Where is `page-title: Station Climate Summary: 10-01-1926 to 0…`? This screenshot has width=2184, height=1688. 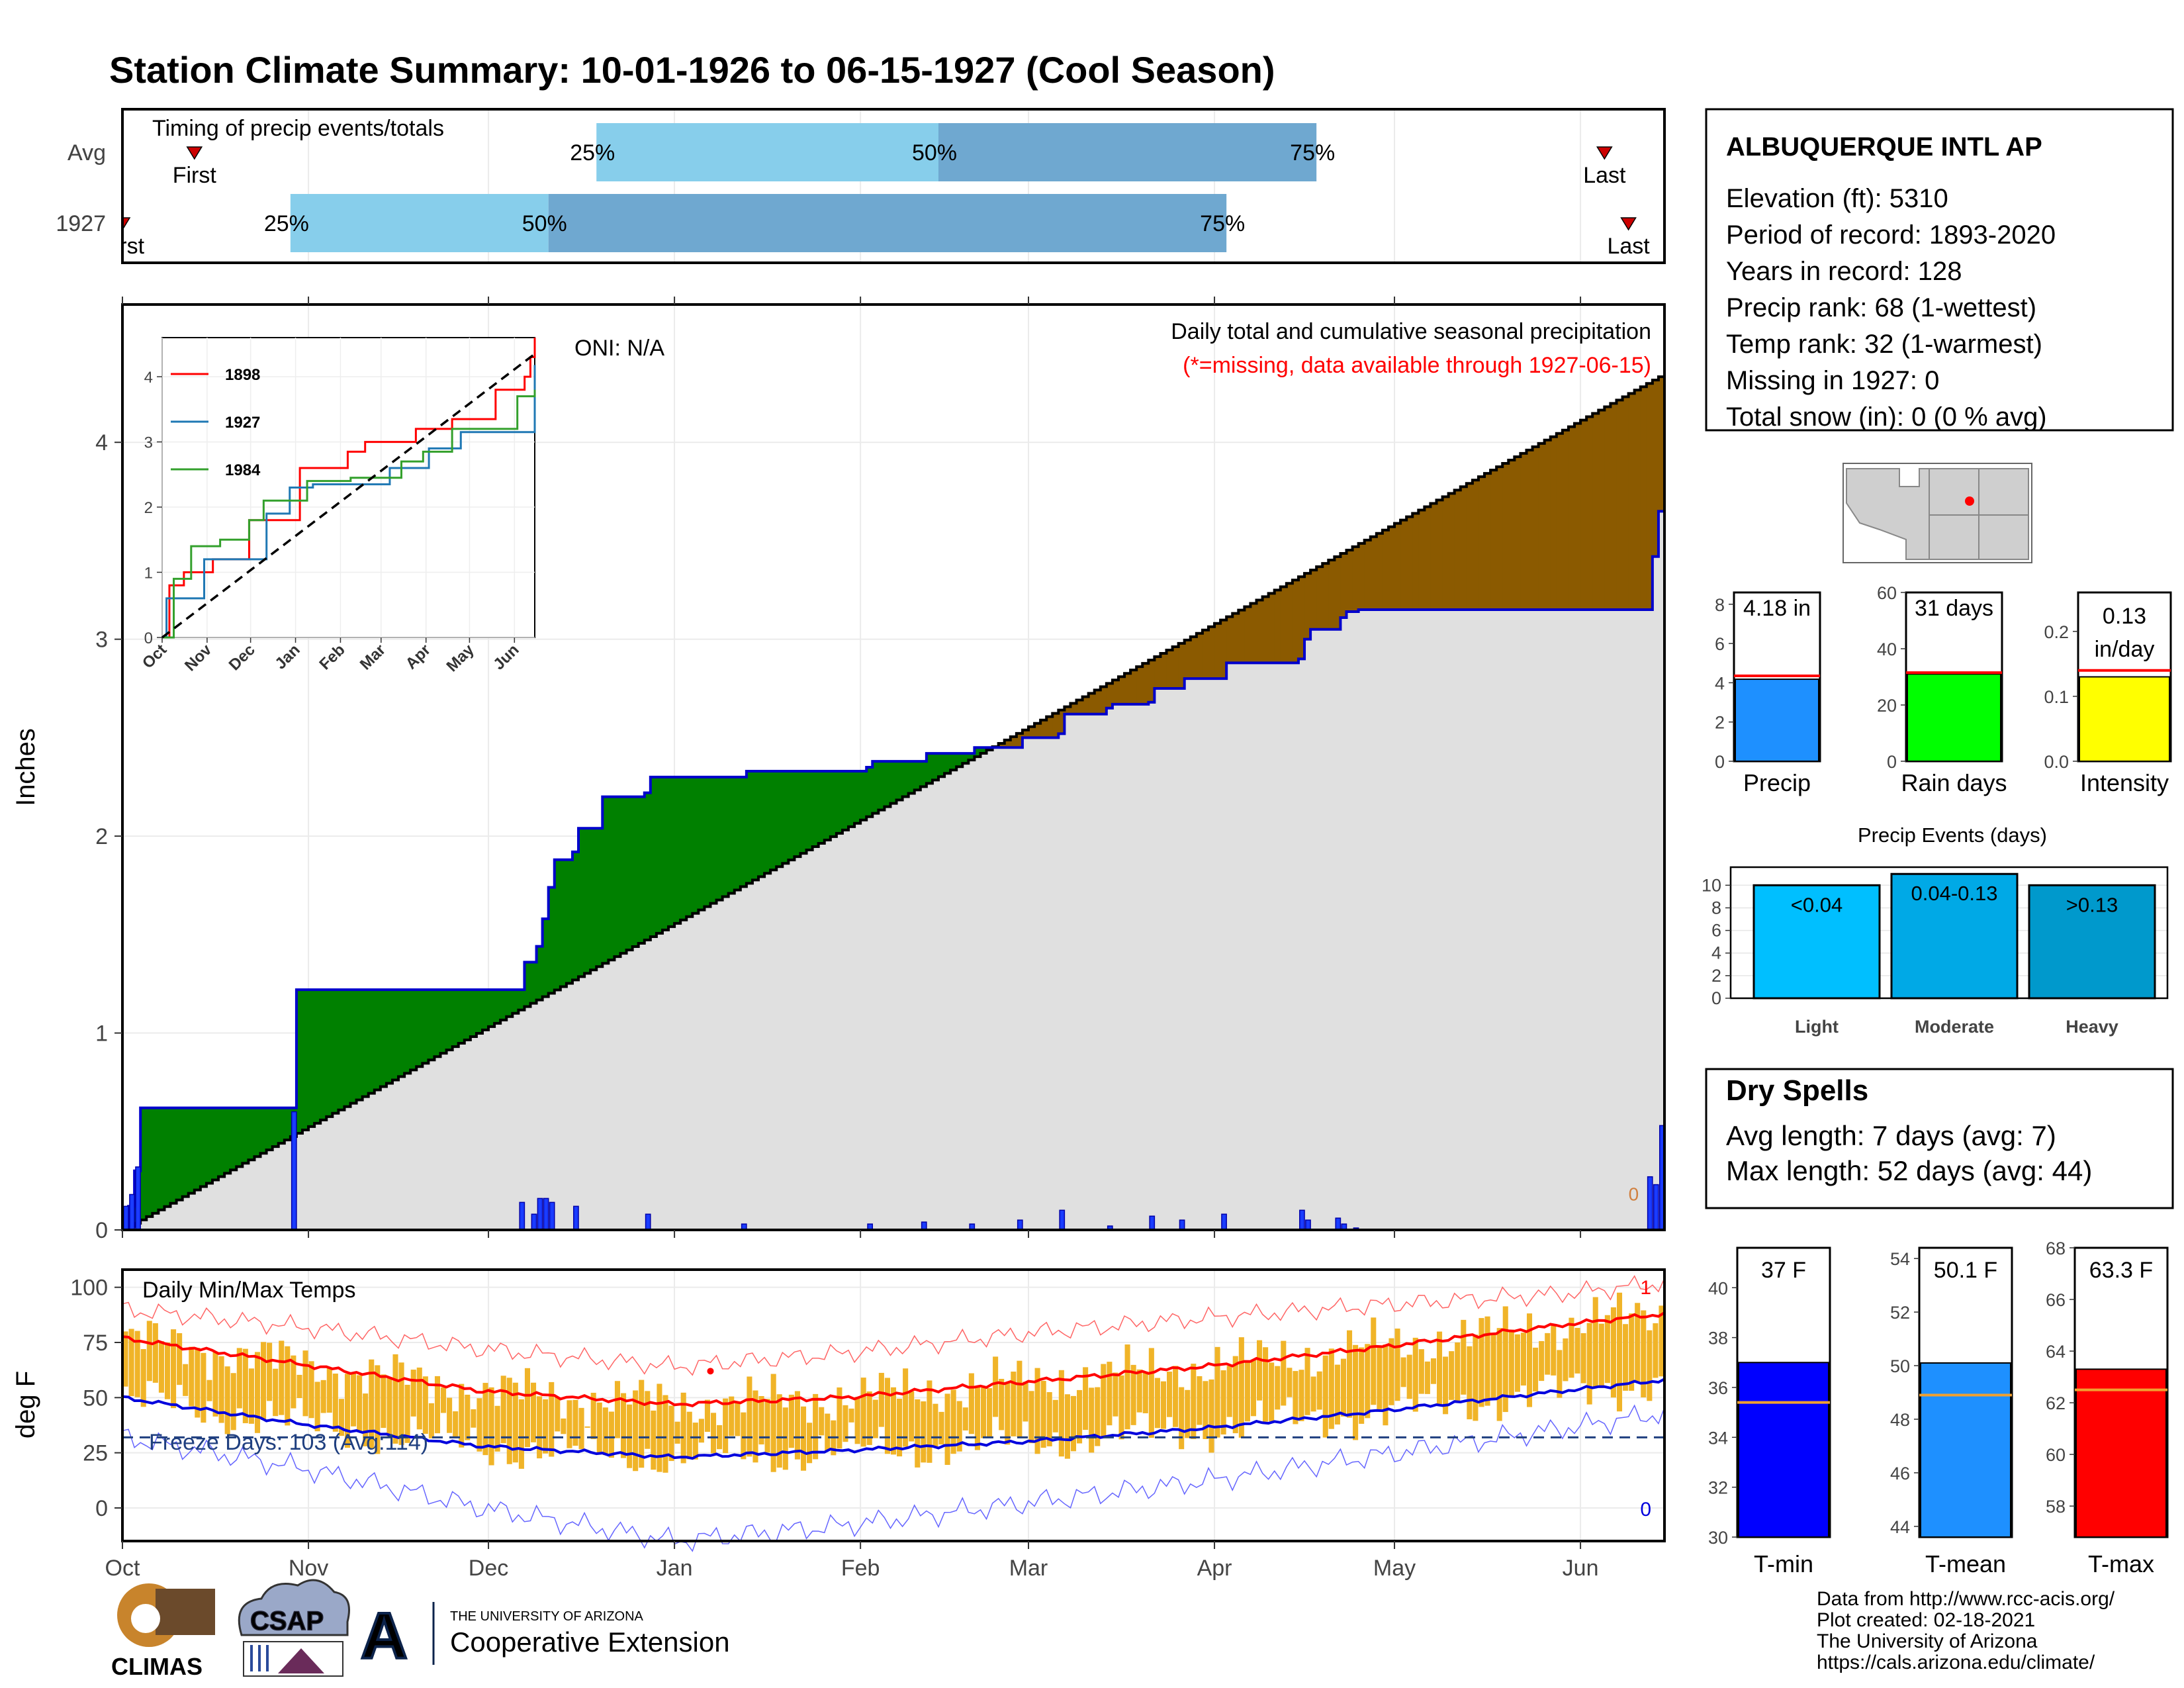
page-title: Station Climate Summary: 10-01-1926 to 0… is located at coordinates (692, 70).